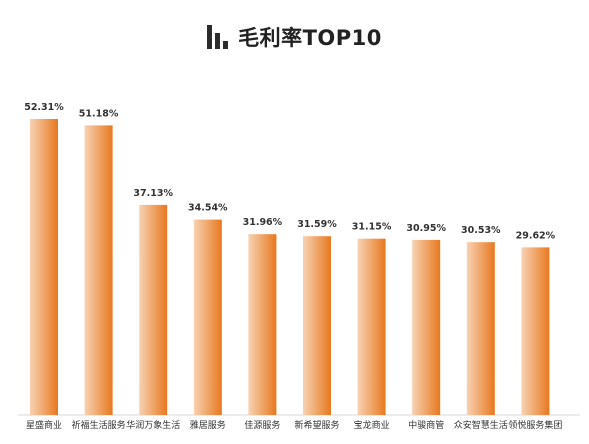 The width and height of the screenshot is (589, 444). What do you see at coordinates (310, 38) in the screenshot?
I see `chart-title: 毛利率TOP10` at bounding box center [310, 38].